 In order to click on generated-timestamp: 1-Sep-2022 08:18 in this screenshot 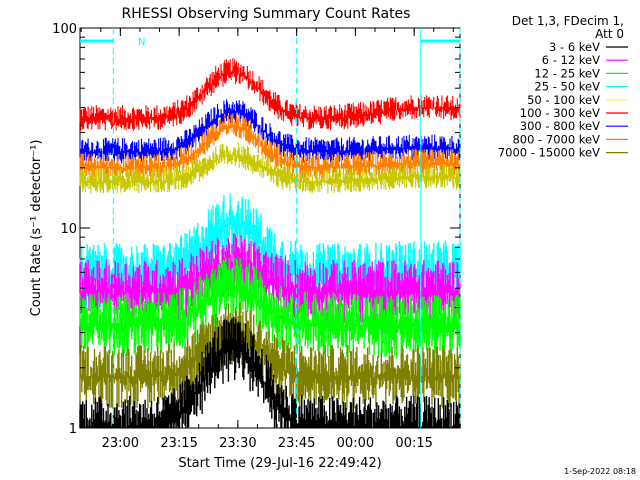, I will do `click(600, 471)`.